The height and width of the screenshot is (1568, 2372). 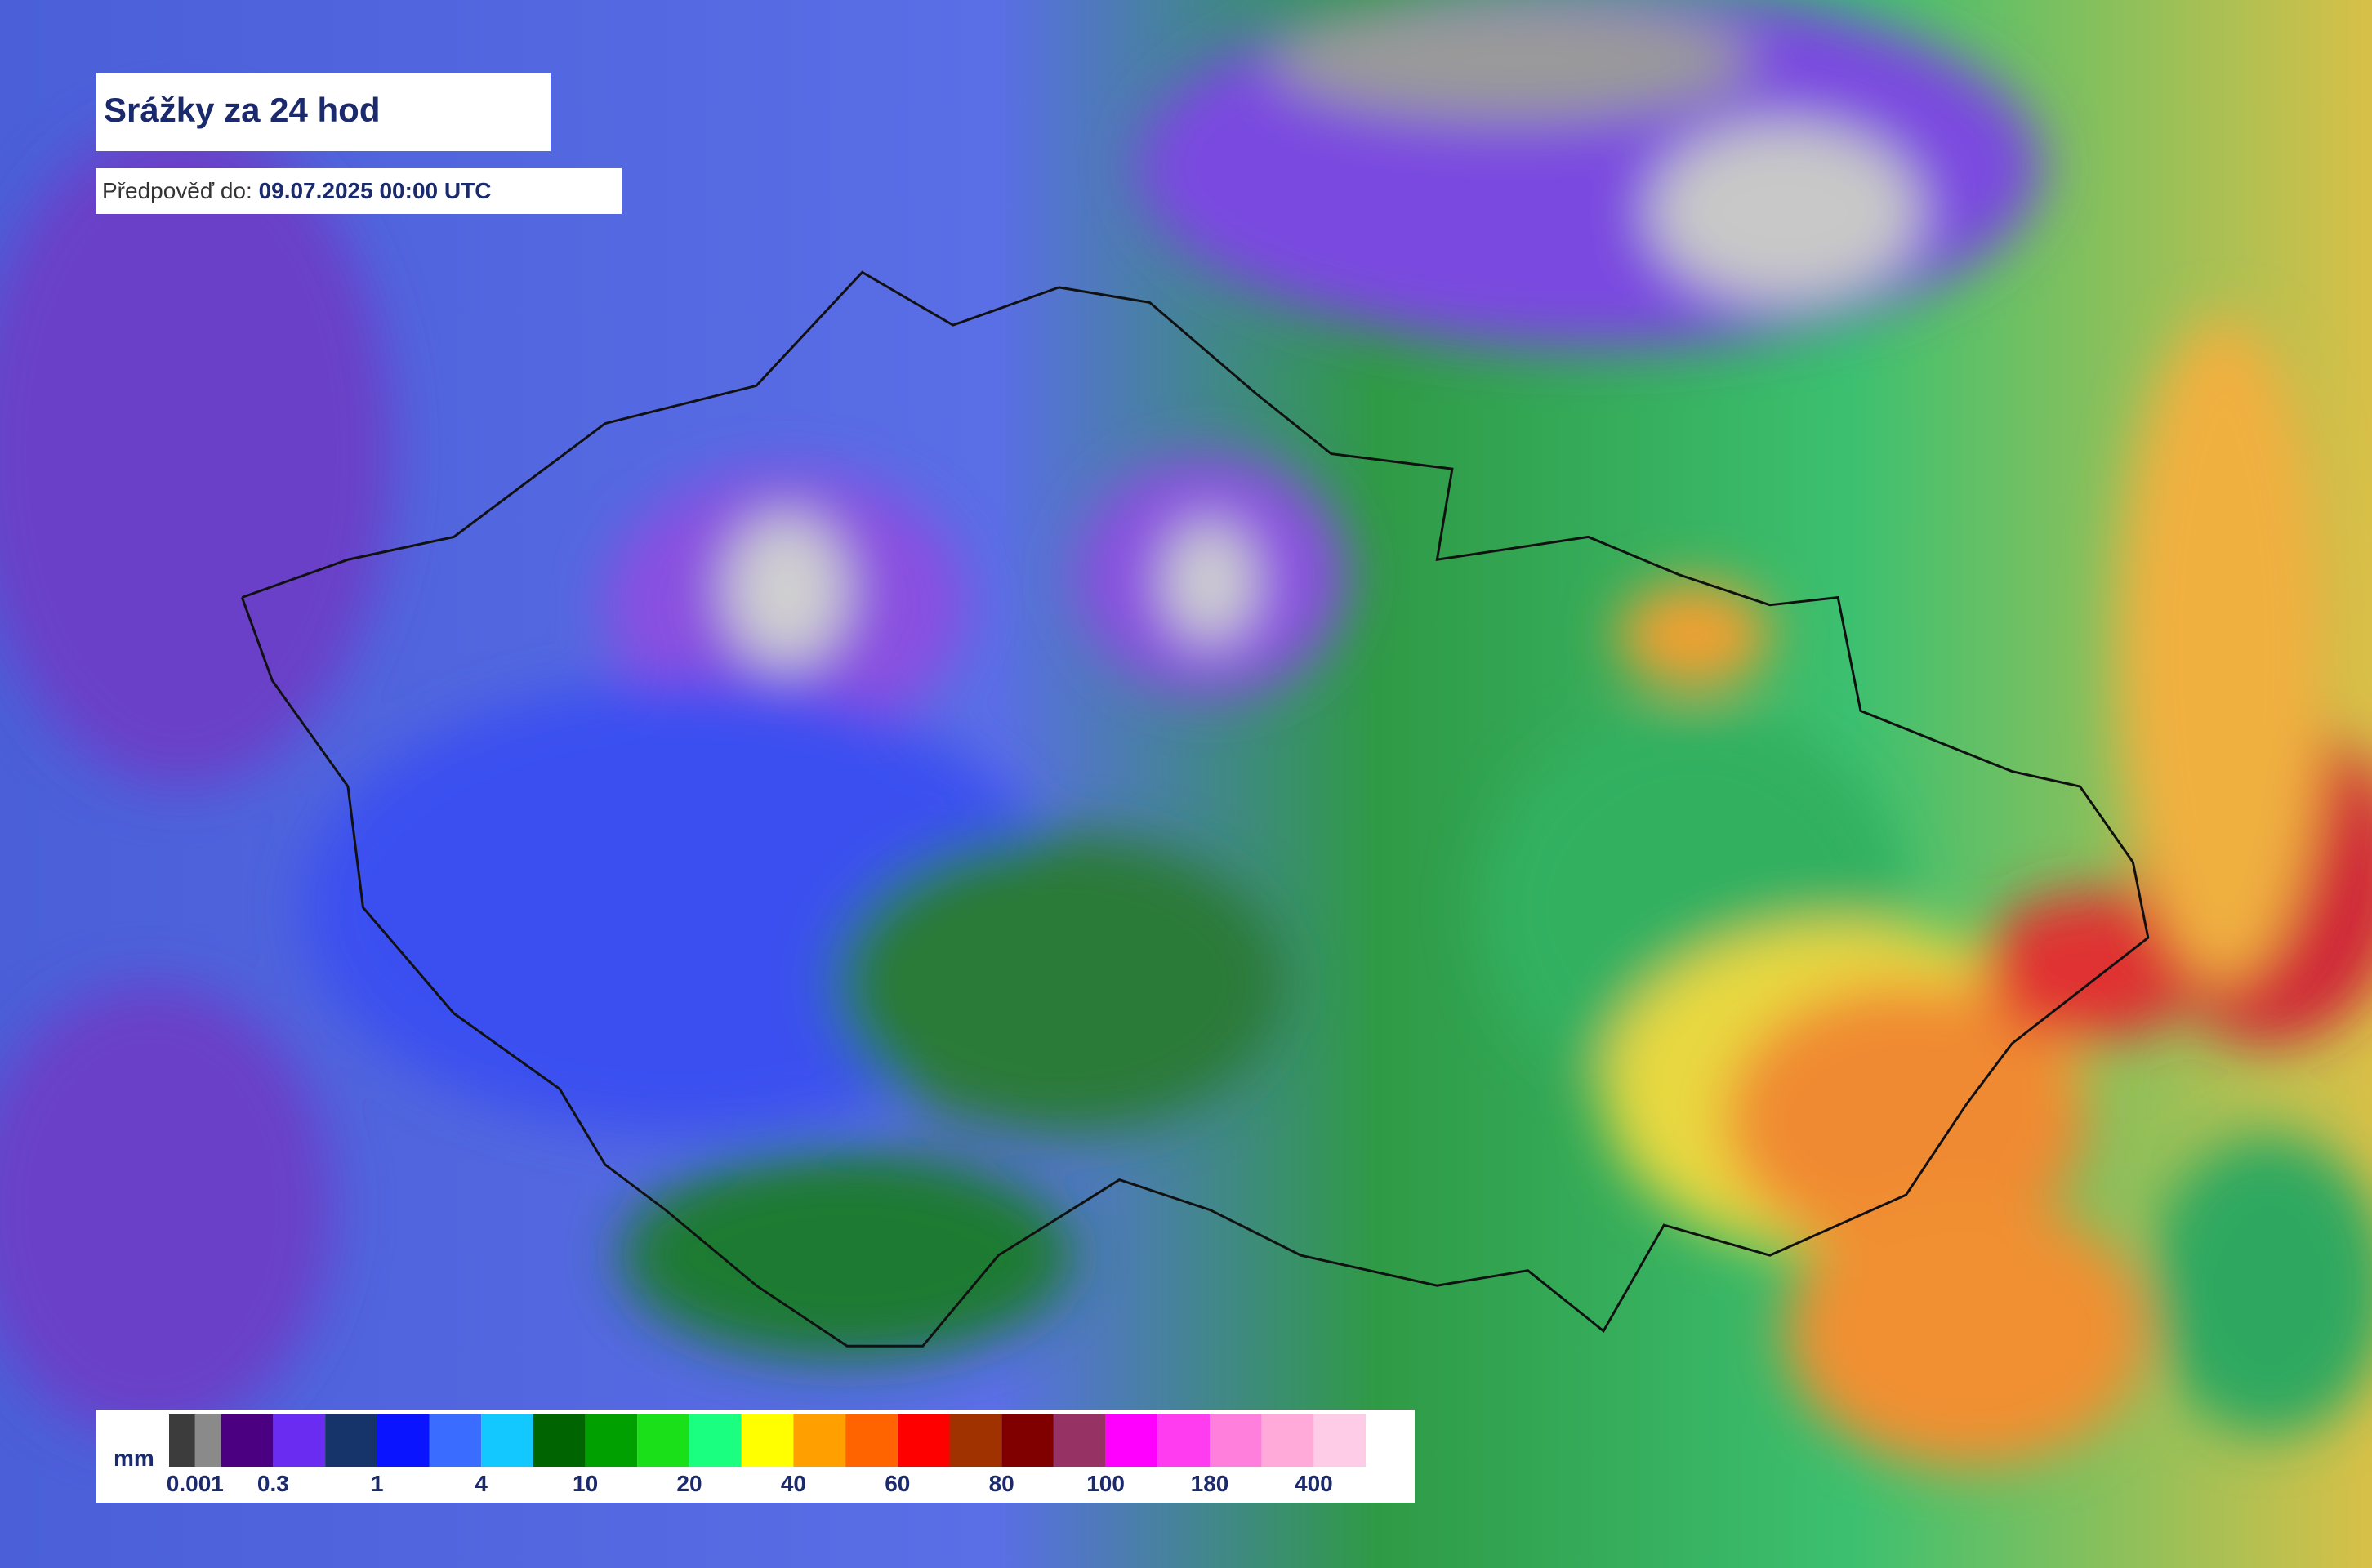 What do you see at coordinates (134, 1458) in the screenshot?
I see `legend-unit: mm` at bounding box center [134, 1458].